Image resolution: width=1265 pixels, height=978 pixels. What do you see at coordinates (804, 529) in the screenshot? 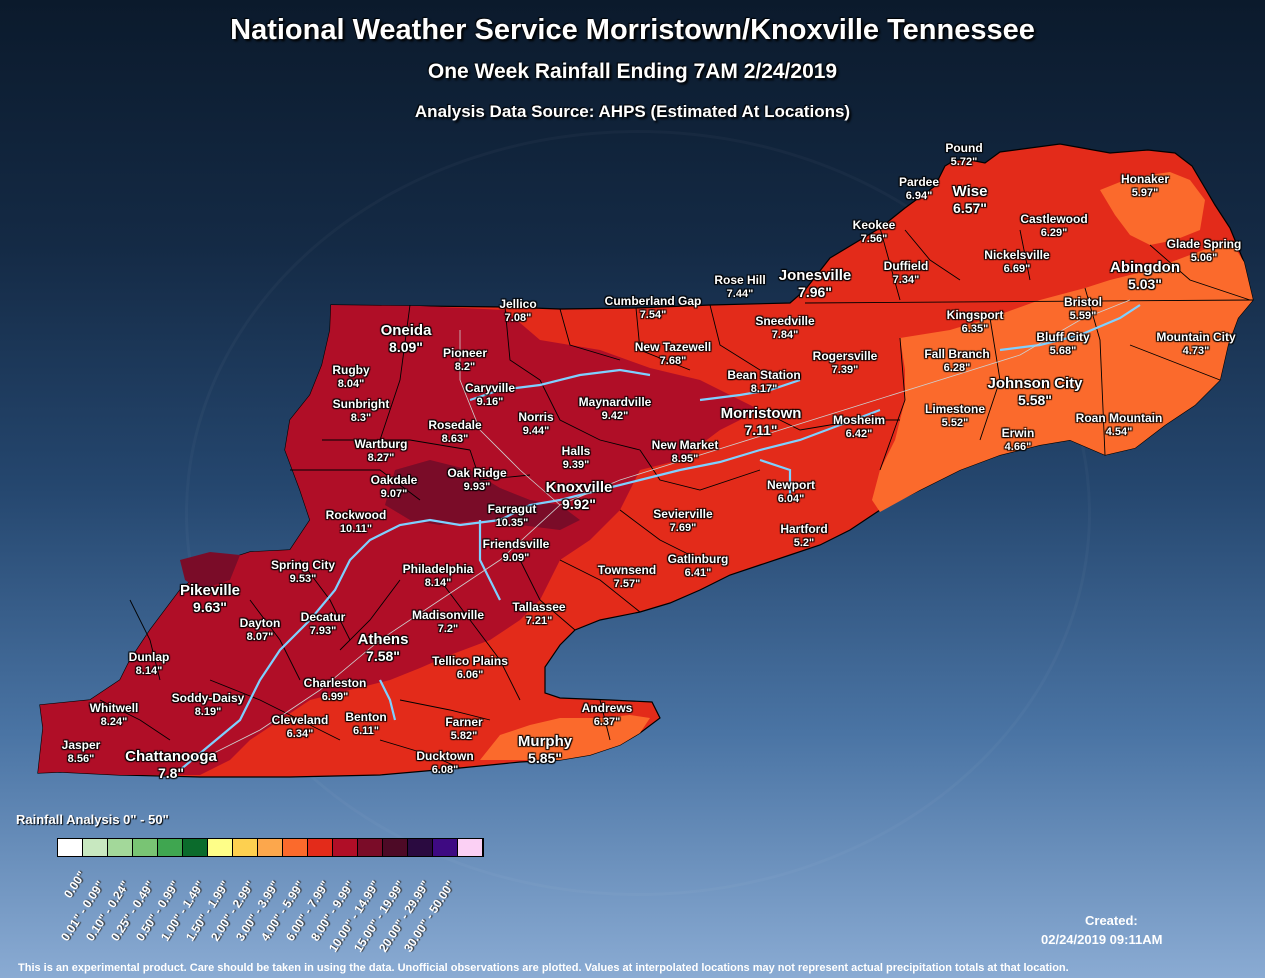
I see `station-name: Hartford` at bounding box center [804, 529].